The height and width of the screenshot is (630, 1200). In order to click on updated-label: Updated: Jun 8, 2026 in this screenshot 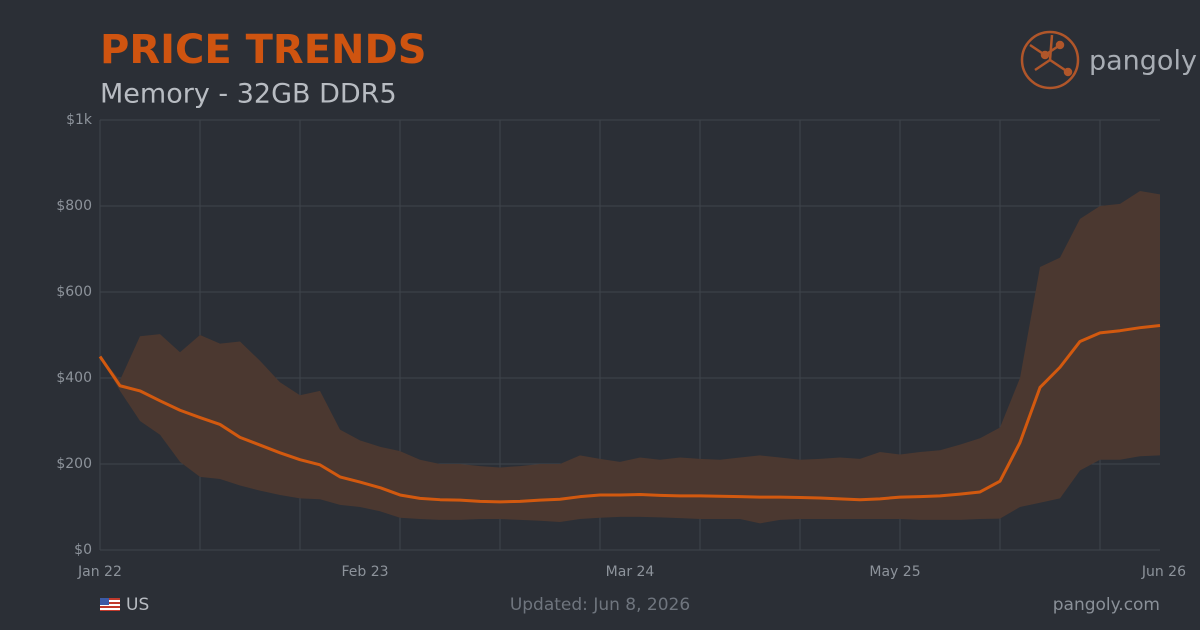, I will do `click(600, 605)`.